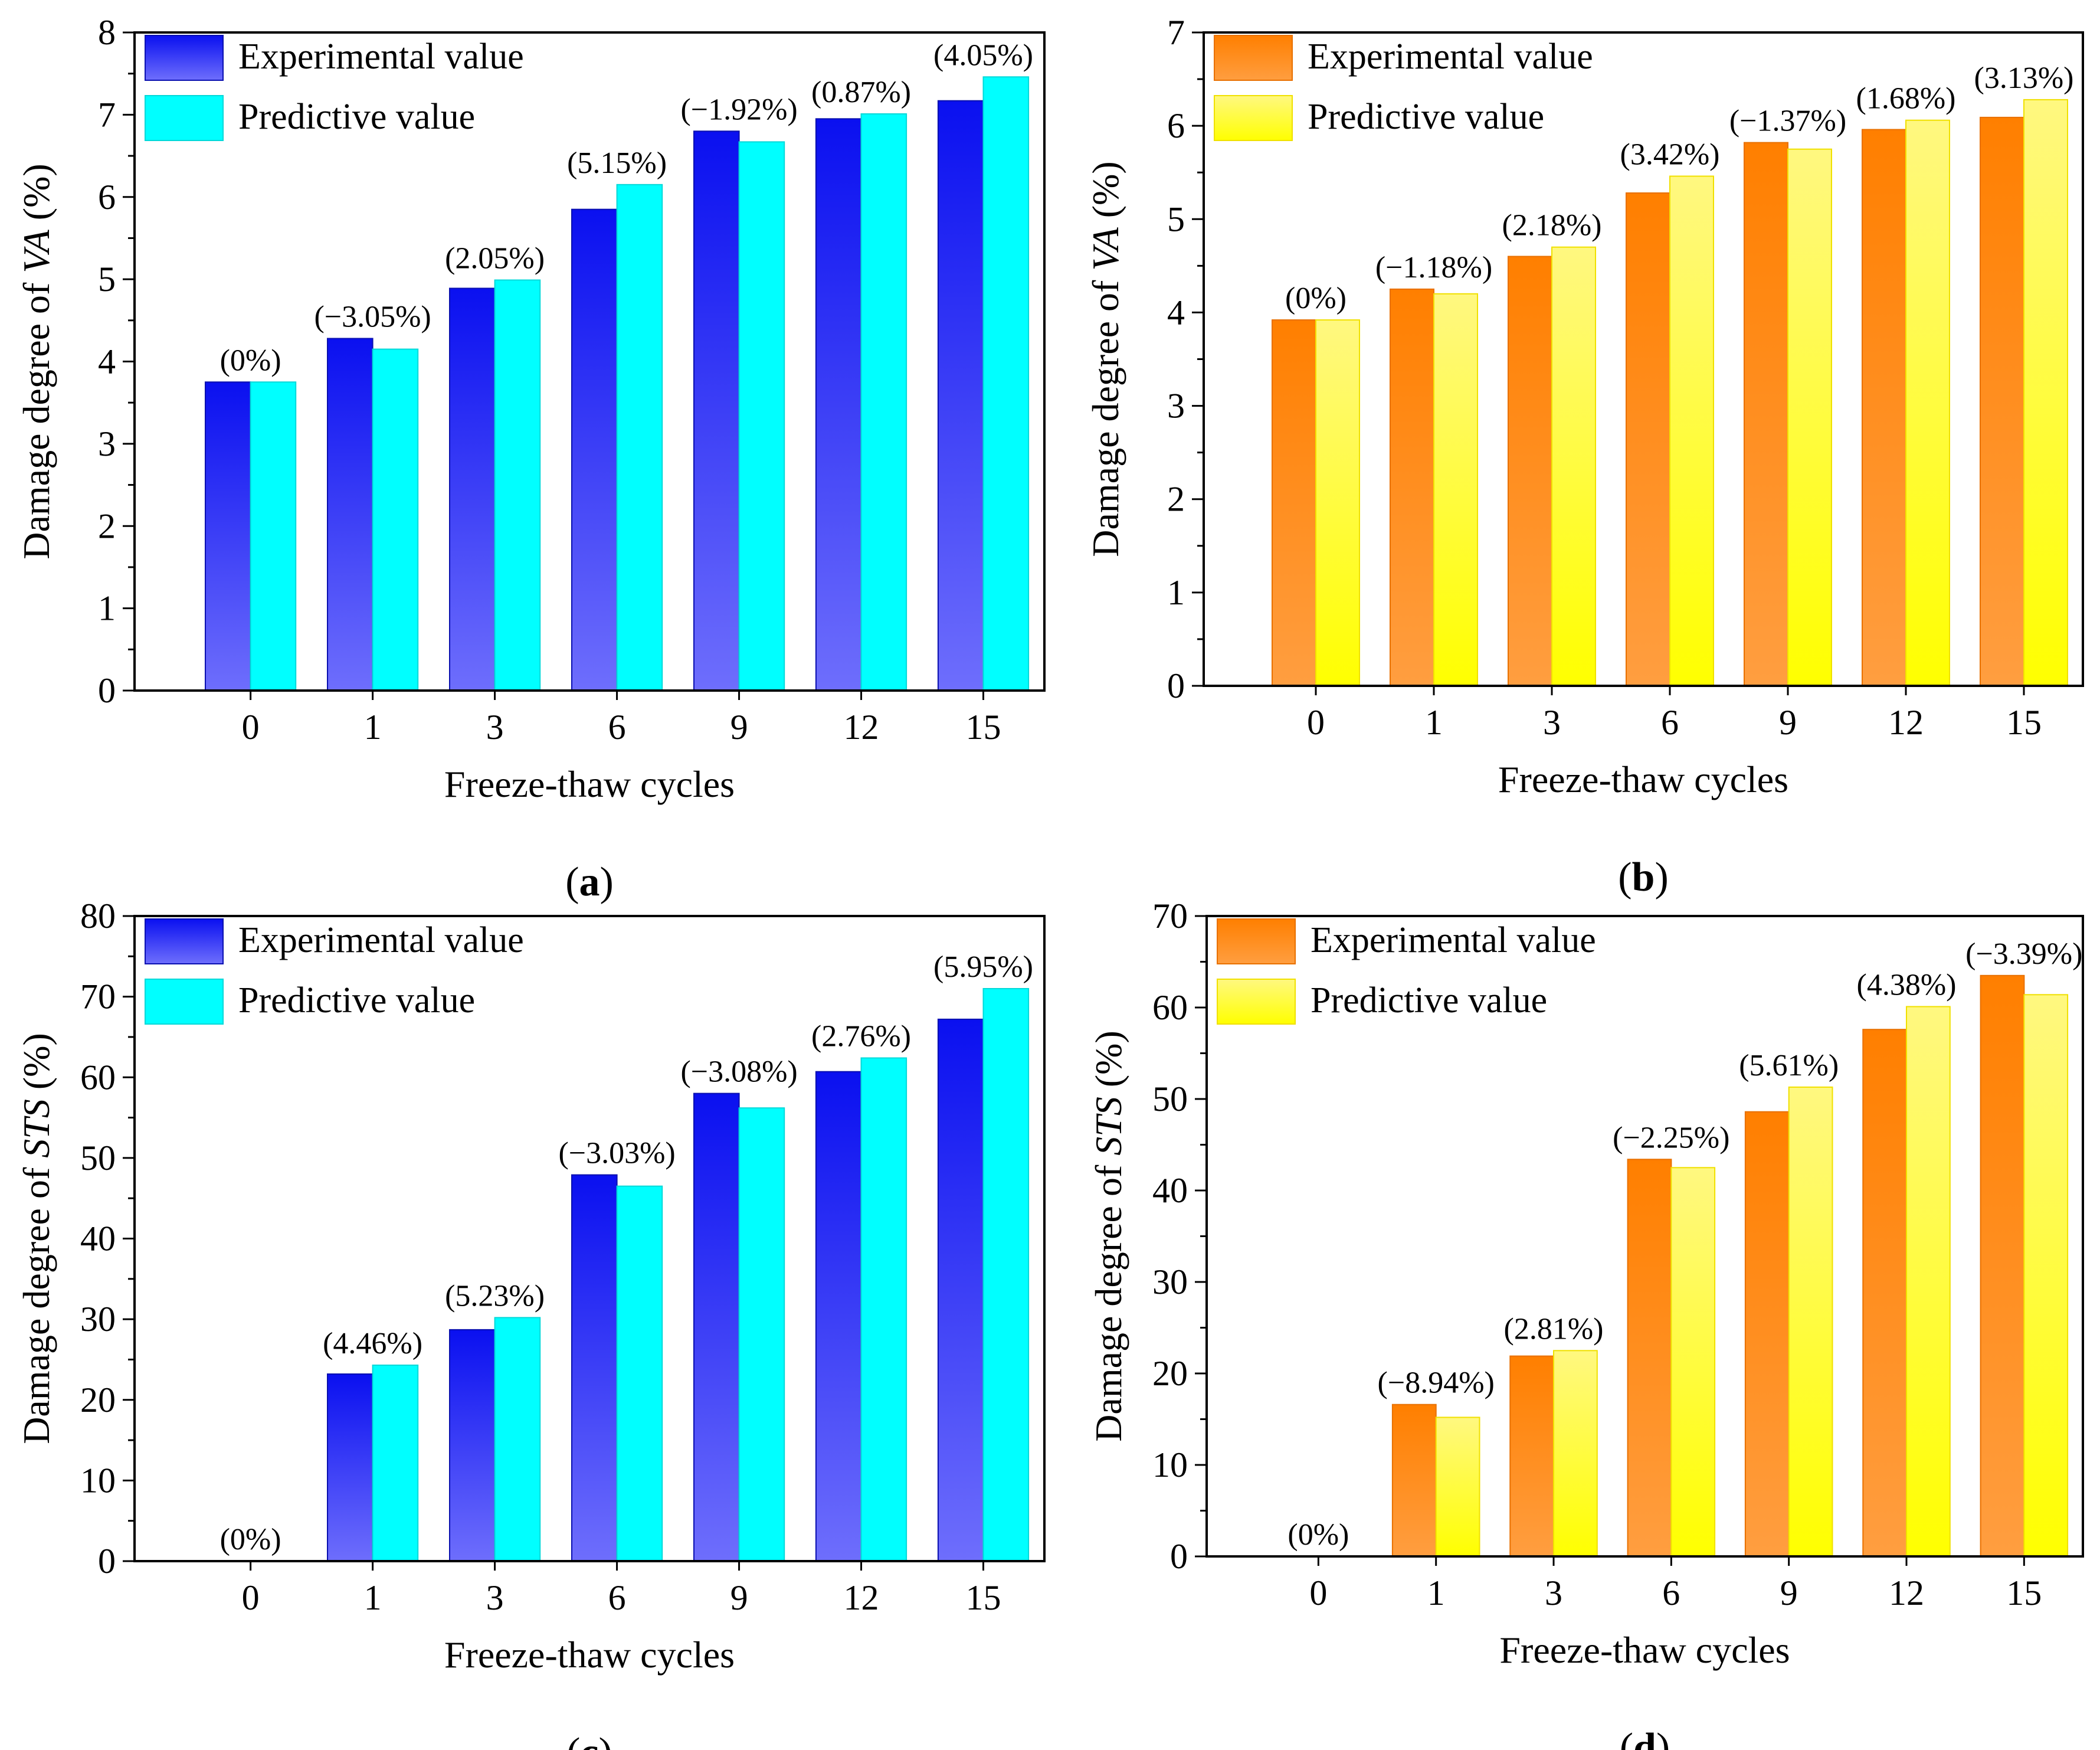 Image resolution: width=2100 pixels, height=1750 pixels. I want to click on legend-label-predictive: Predictive value, so click(1429, 1000).